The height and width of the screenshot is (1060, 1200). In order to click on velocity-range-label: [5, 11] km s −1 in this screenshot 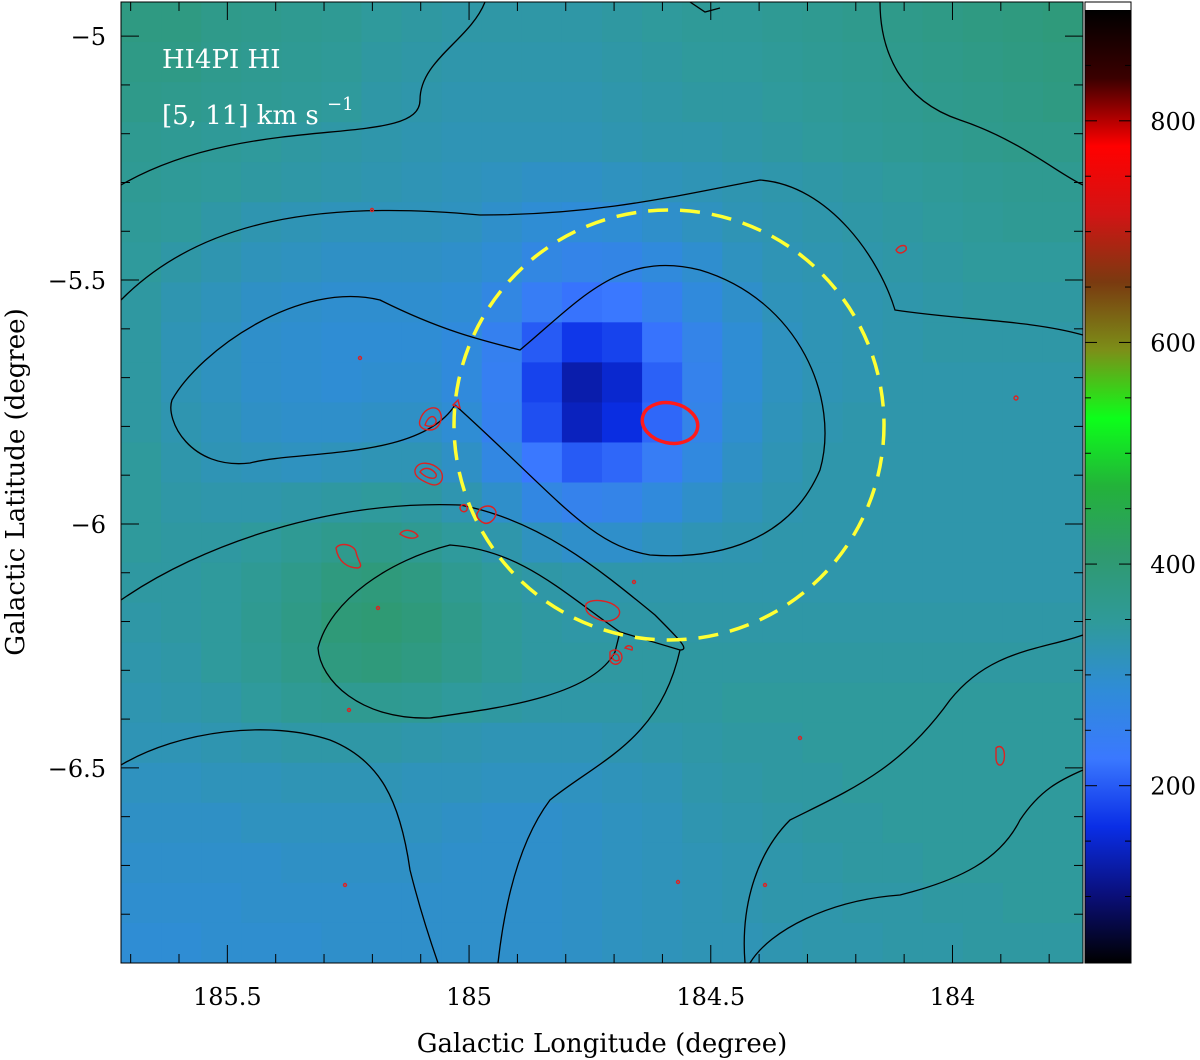, I will do `click(258, 112)`.